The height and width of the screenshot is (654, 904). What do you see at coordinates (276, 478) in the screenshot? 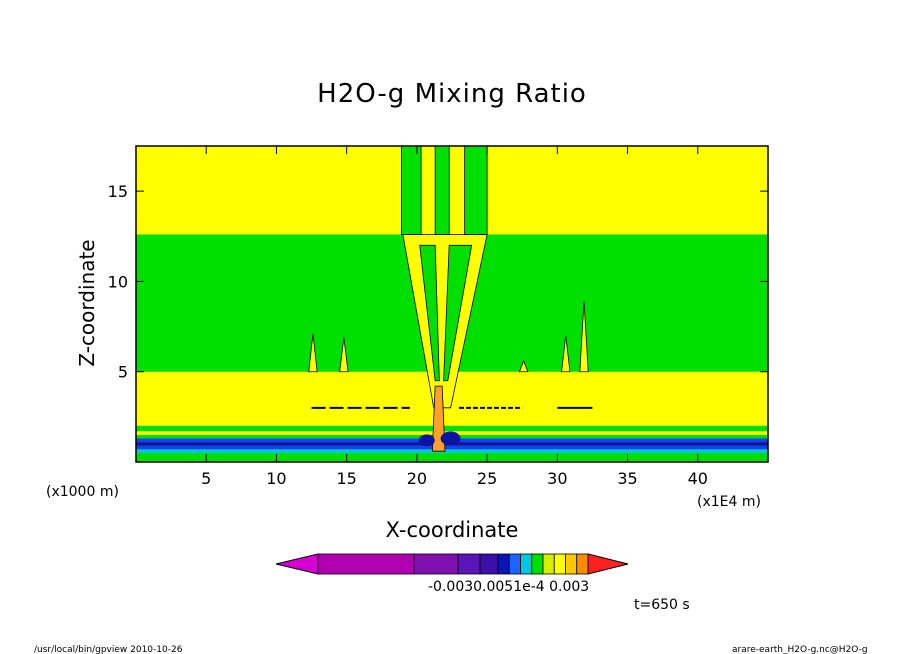
I see `x-tick-label: 10` at bounding box center [276, 478].